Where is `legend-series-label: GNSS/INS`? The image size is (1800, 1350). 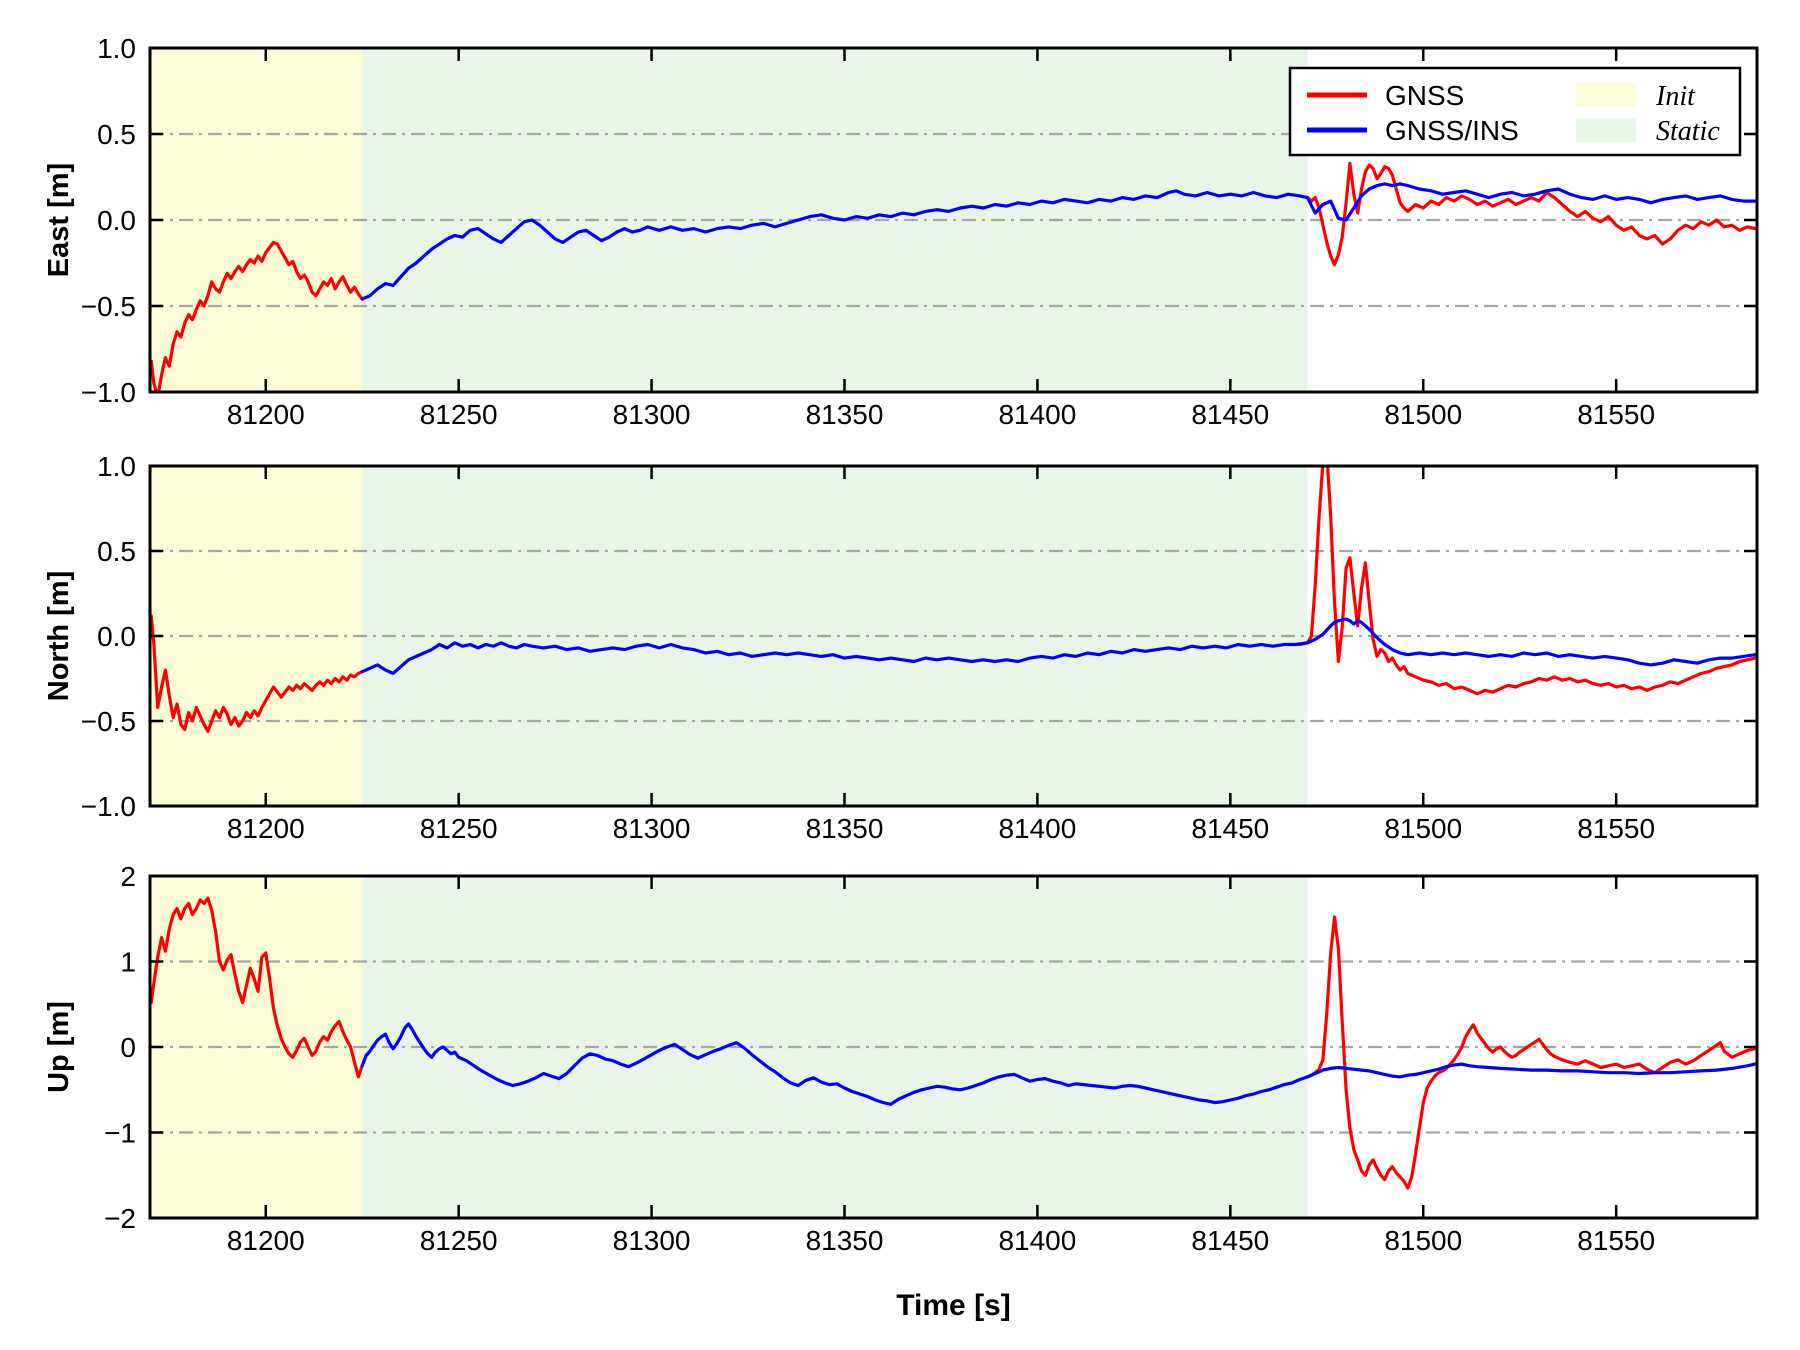
legend-series-label: GNSS/INS is located at coordinates (1452, 130).